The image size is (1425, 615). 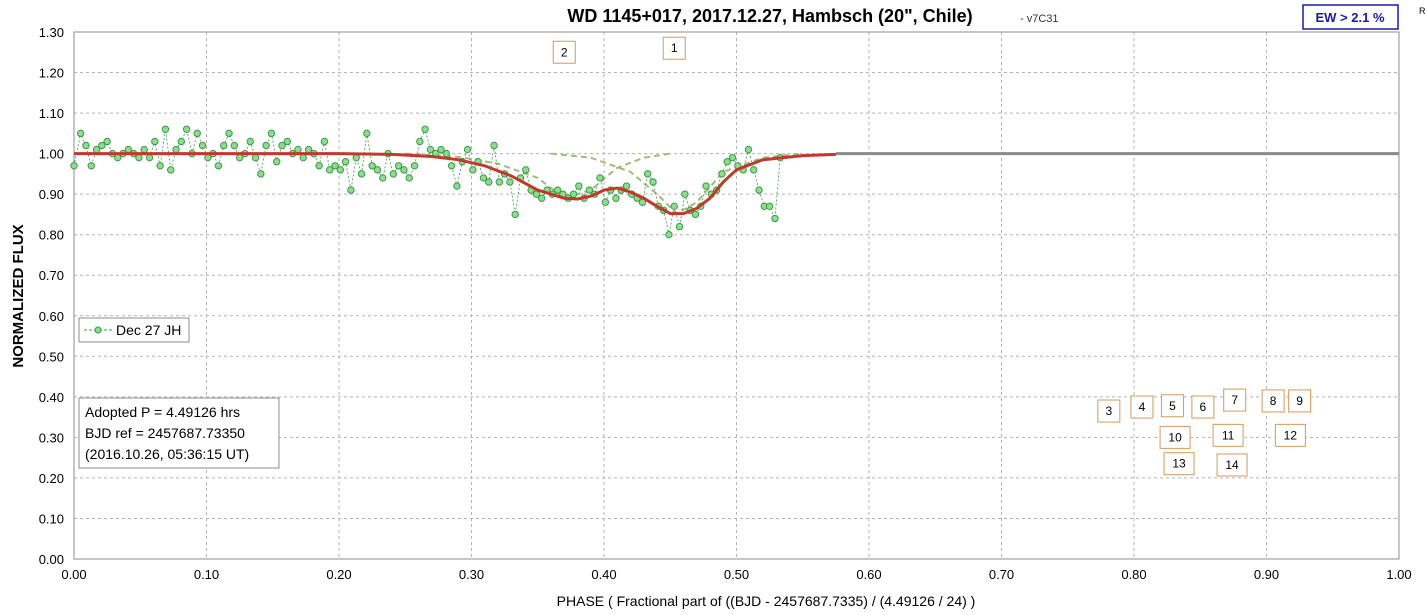 I want to click on y-tick-label: 0.00, so click(x=51, y=559).